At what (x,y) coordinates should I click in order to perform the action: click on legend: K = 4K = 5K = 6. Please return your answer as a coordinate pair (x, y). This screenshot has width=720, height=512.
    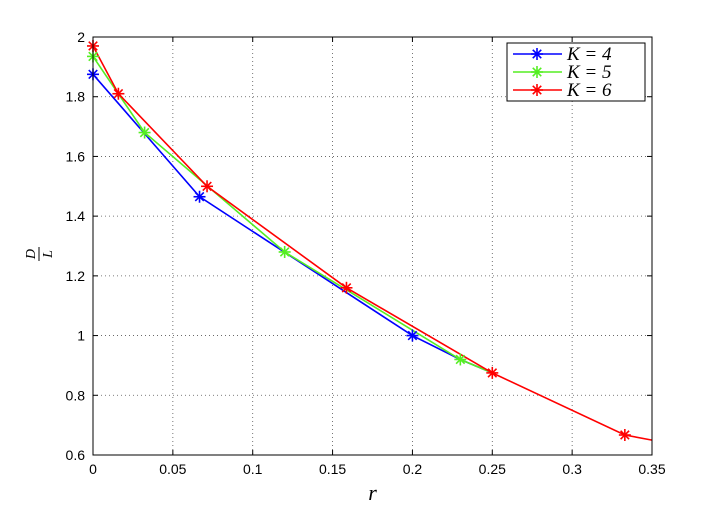
    Looking at the image, I should click on (576, 72).